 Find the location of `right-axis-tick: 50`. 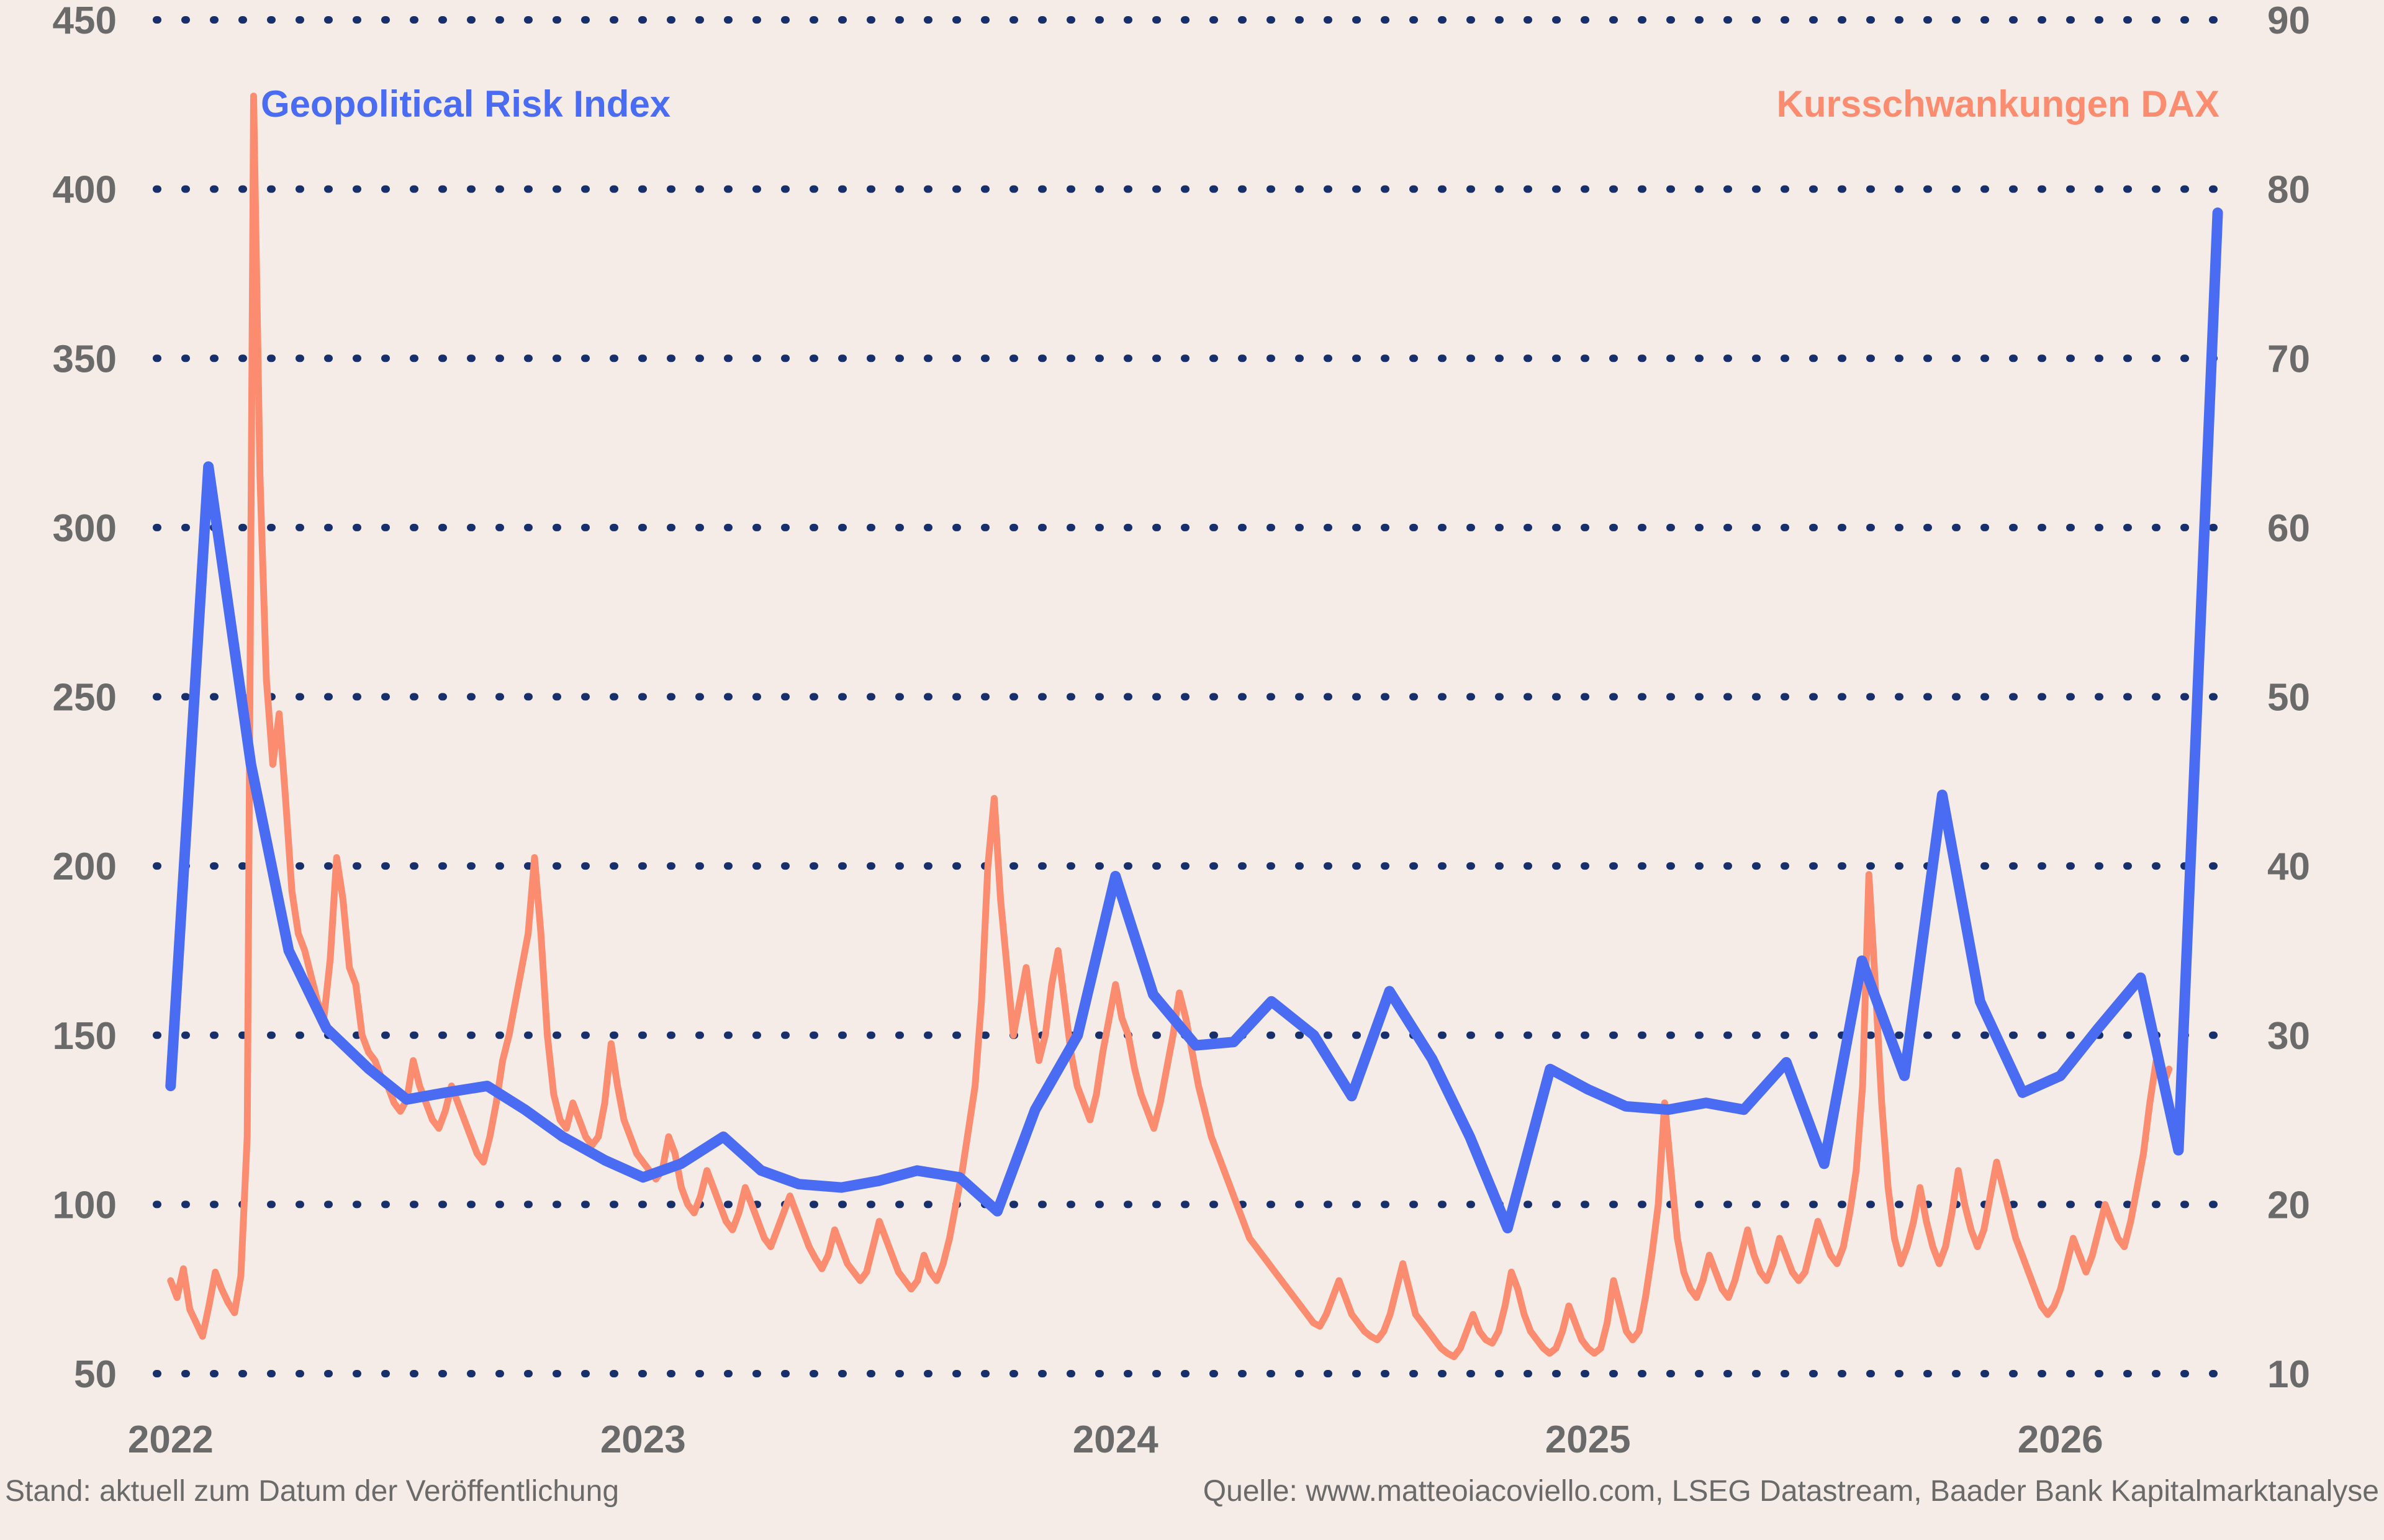

right-axis-tick: 50 is located at coordinates (2288, 698).